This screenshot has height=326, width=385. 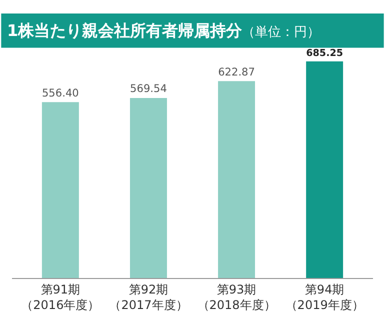 I want to click on data-label: 569.54, so click(x=149, y=89).